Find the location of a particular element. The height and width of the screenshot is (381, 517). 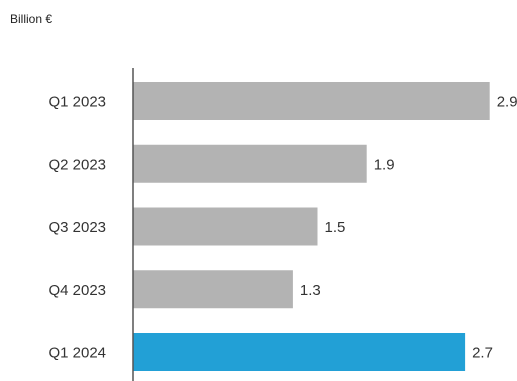

category-label: Q3 2023 is located at coordinates (77, 227).